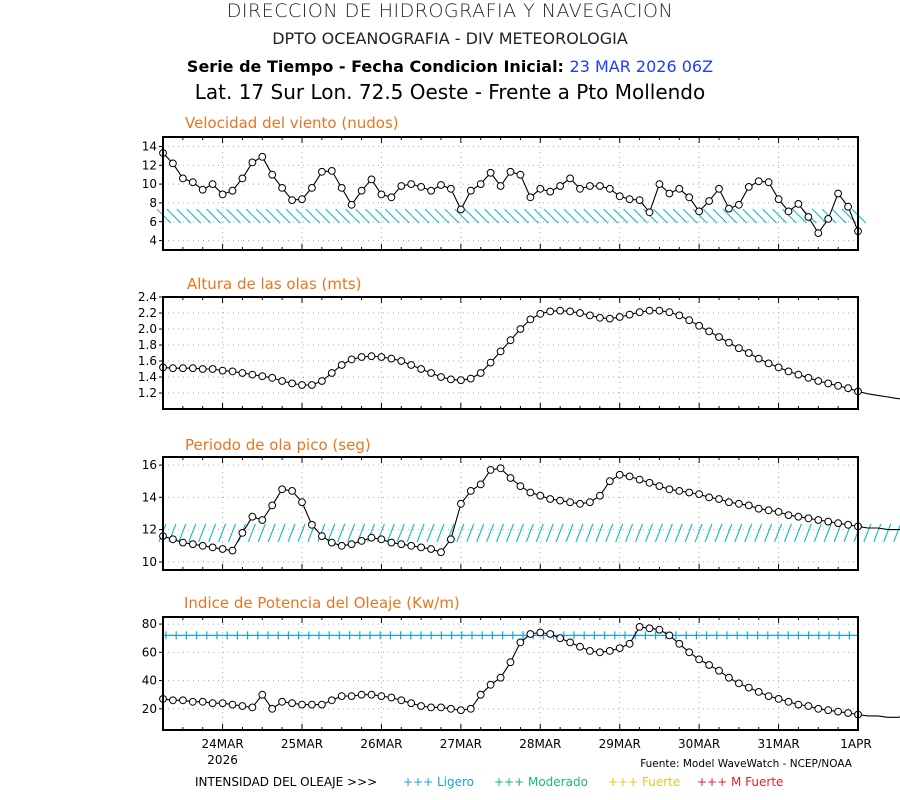  Describe the element at coordinates (531, 510) in the screenshot. I see `series-line` at that location.